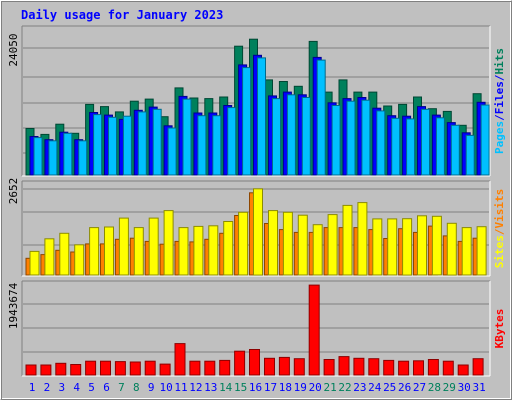 The image size is (512, 404). I want to click on chart-title: Daily usage for January 2023, so click(122, 15).